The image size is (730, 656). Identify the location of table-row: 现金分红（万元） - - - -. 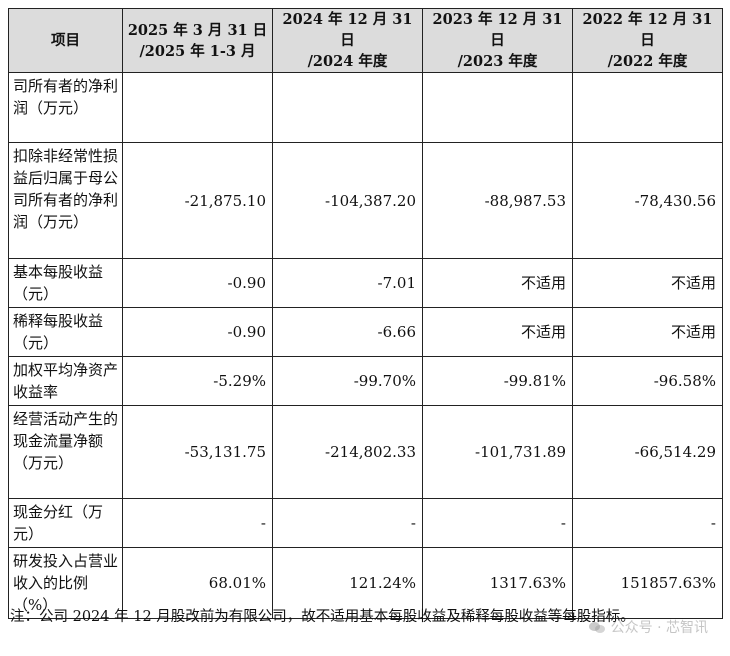
(365, 523).